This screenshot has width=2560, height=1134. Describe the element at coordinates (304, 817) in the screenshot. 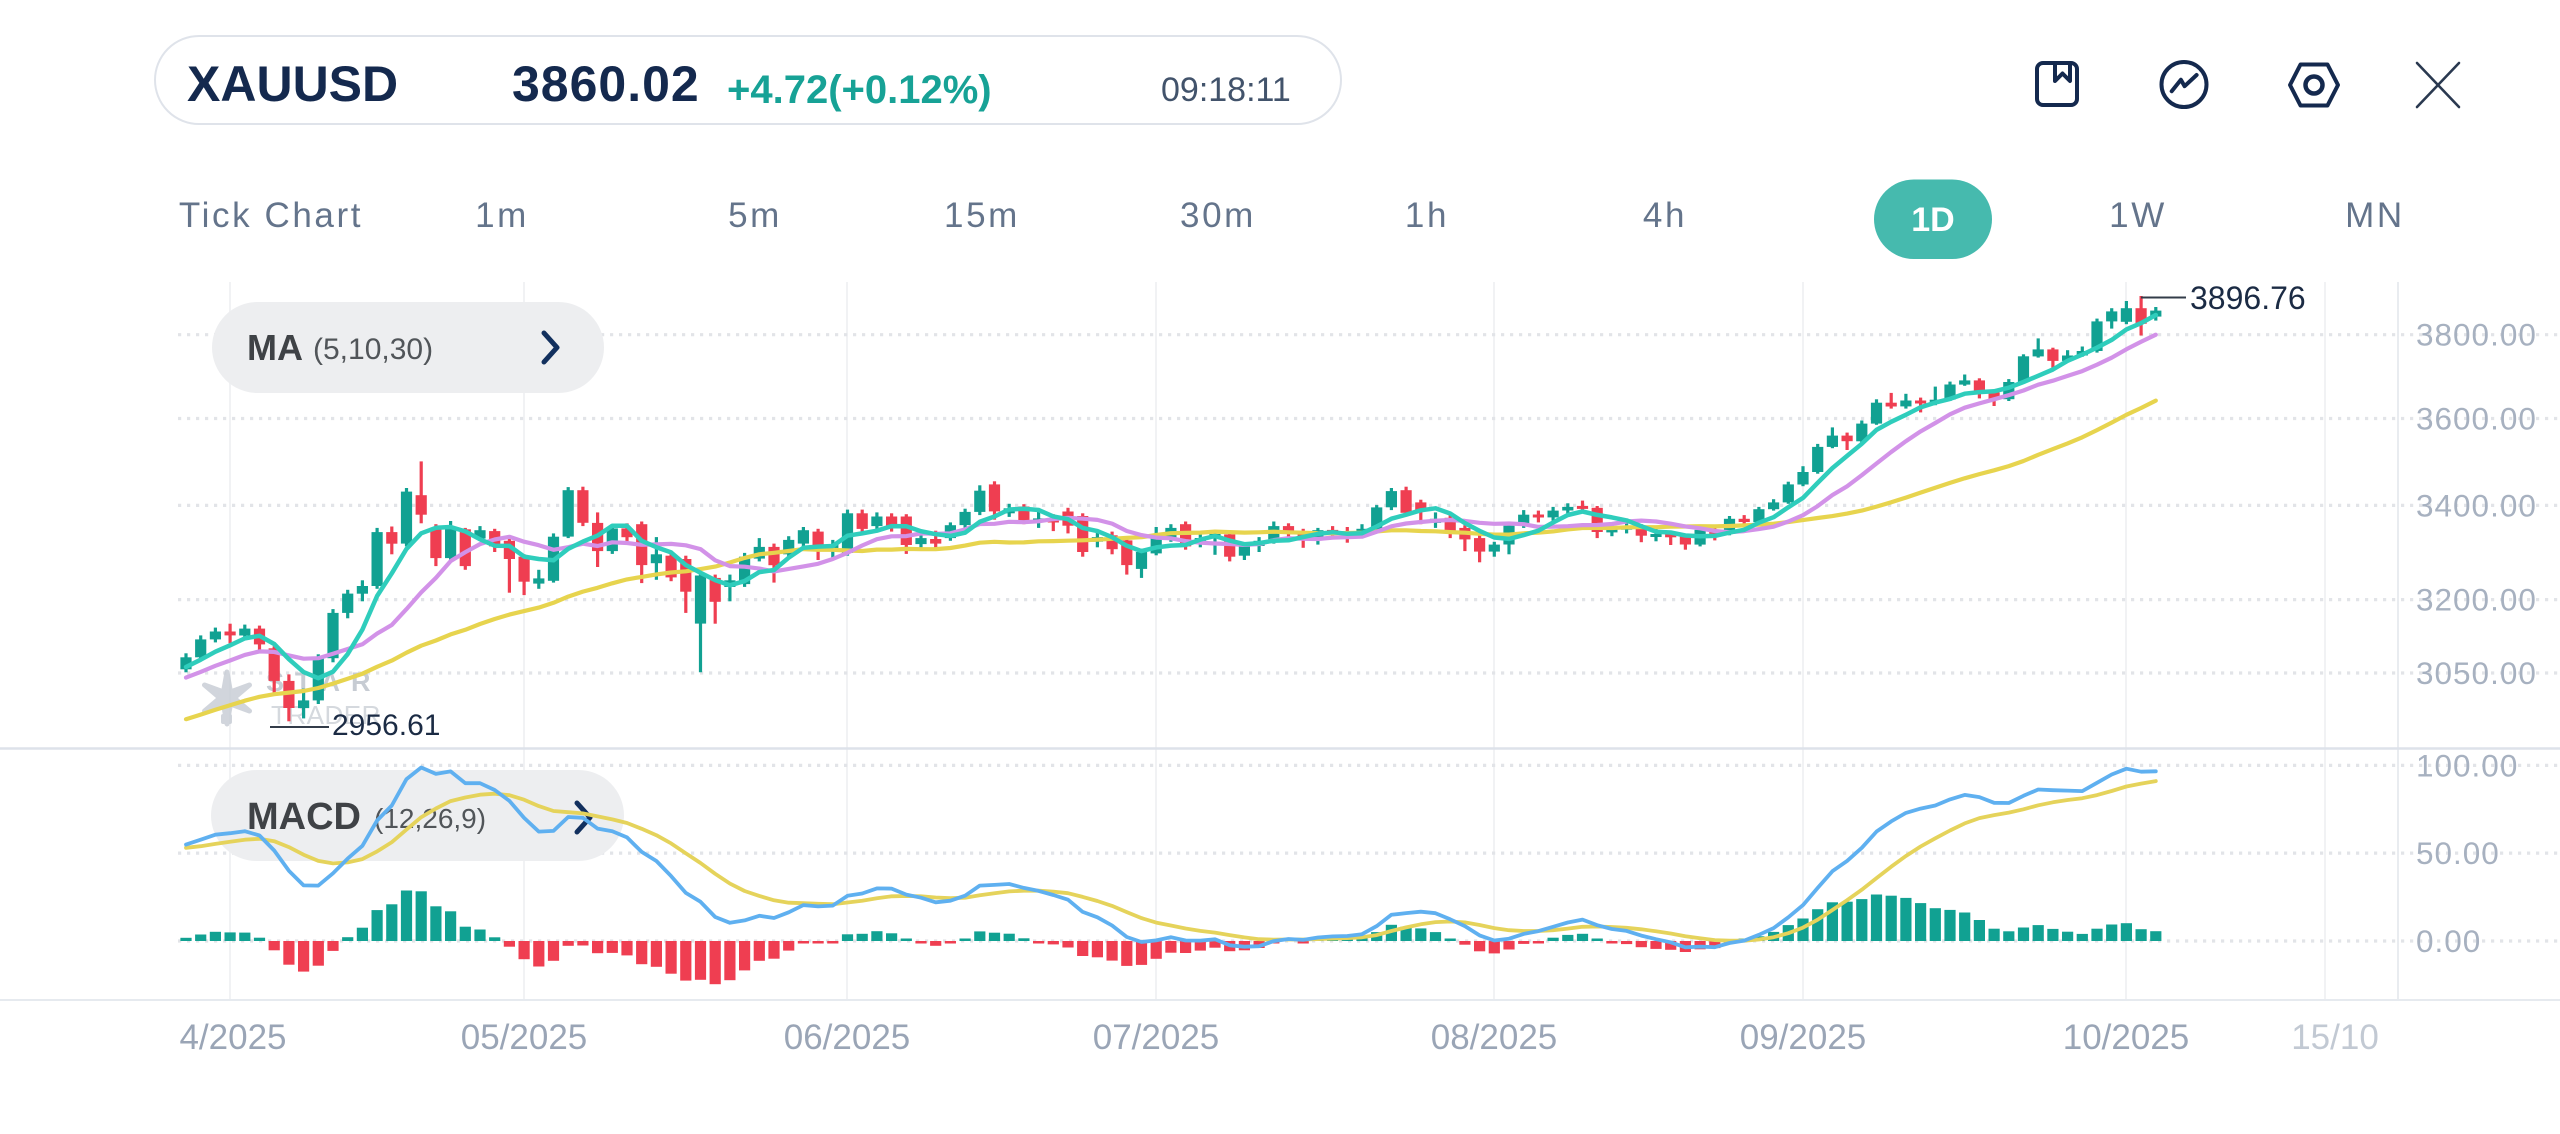

I see `svg-text: MACD` at that location.